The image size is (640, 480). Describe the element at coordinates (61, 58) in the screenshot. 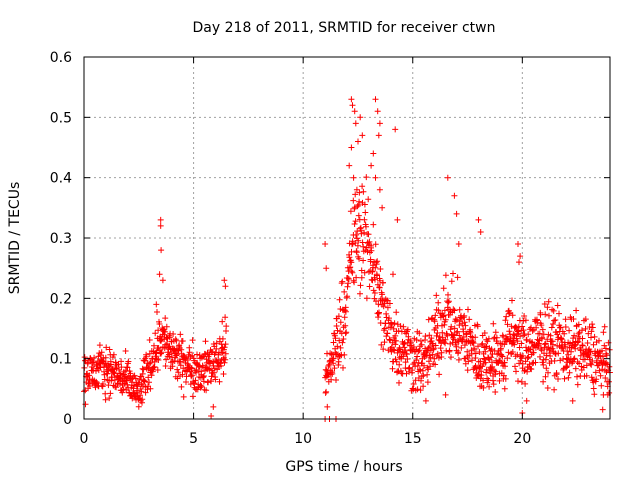

I see `y-tick-label: 0.6` at that location.